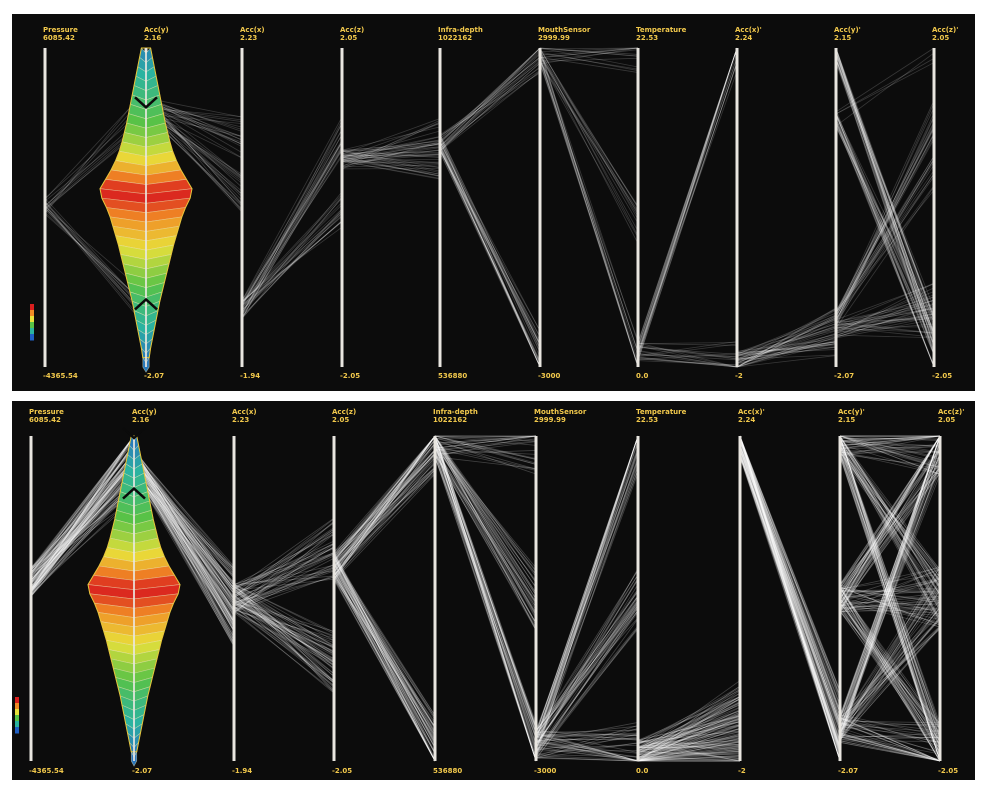  I want to click on axis-max-label: 2999.99, so click(550, 420).